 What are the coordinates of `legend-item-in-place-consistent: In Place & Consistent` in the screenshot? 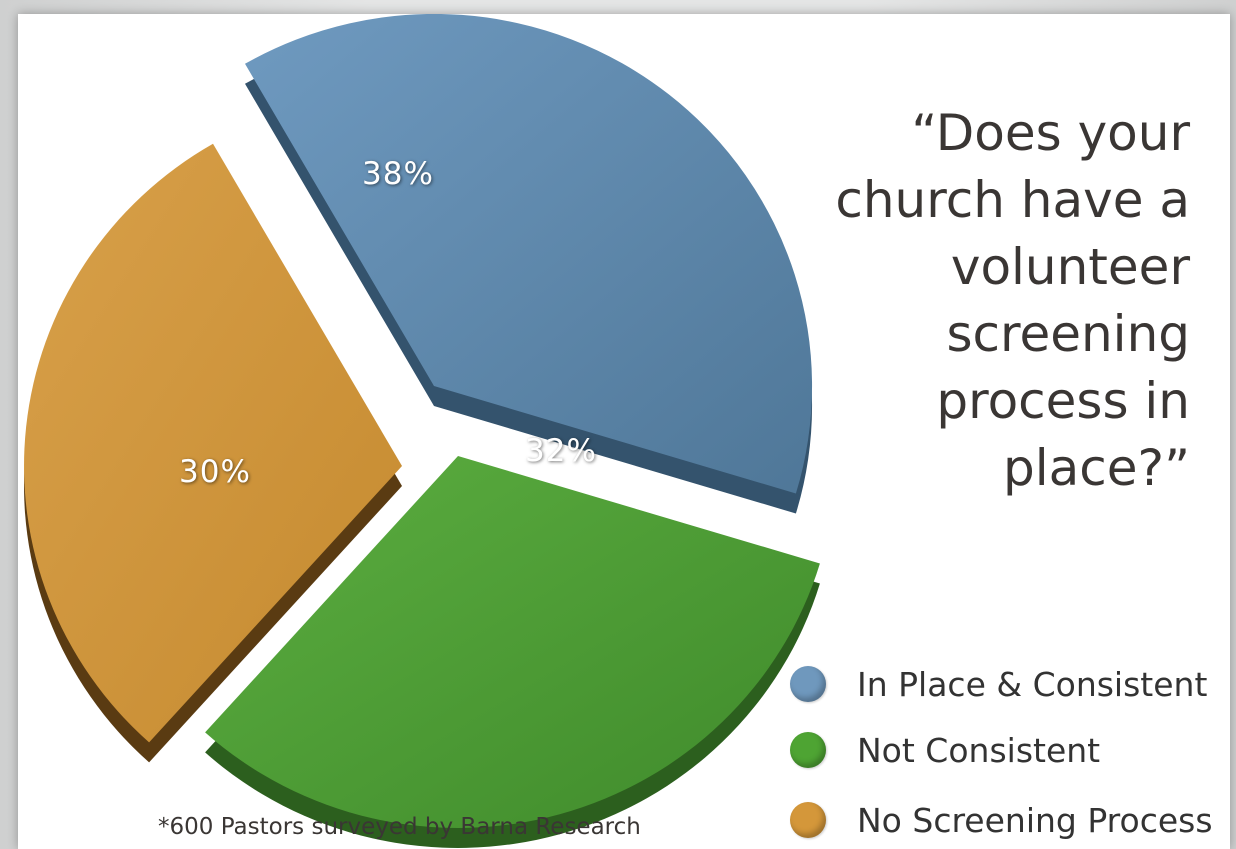 It's located at (998, 684).